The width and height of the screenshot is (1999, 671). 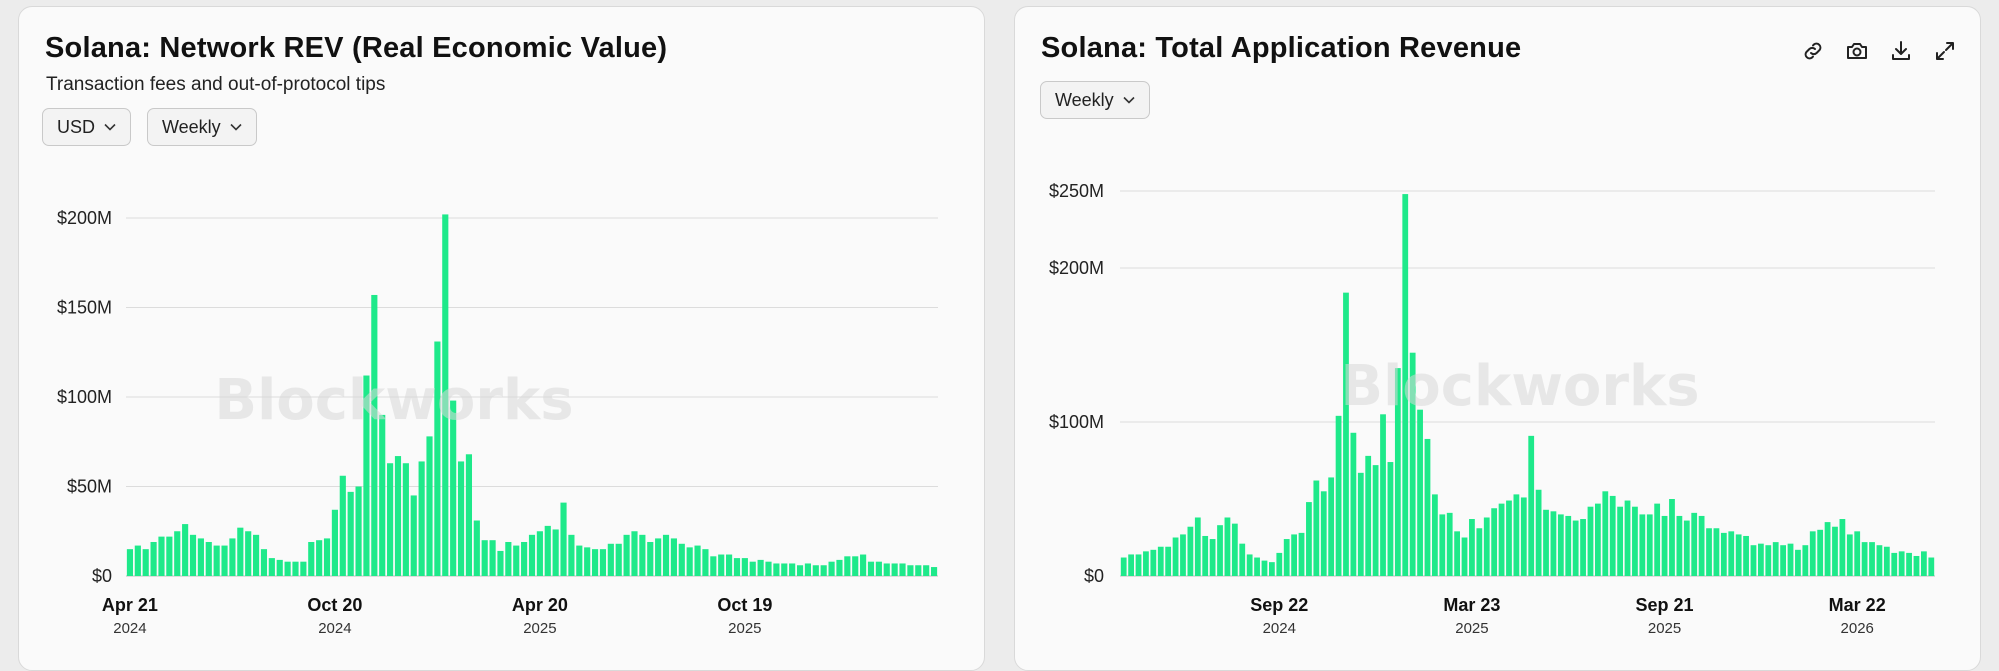 What do you see at coordinates (87, 127) in the screenshot?
I see `currency-dropdown: USD` at bounding box center [87, 127].